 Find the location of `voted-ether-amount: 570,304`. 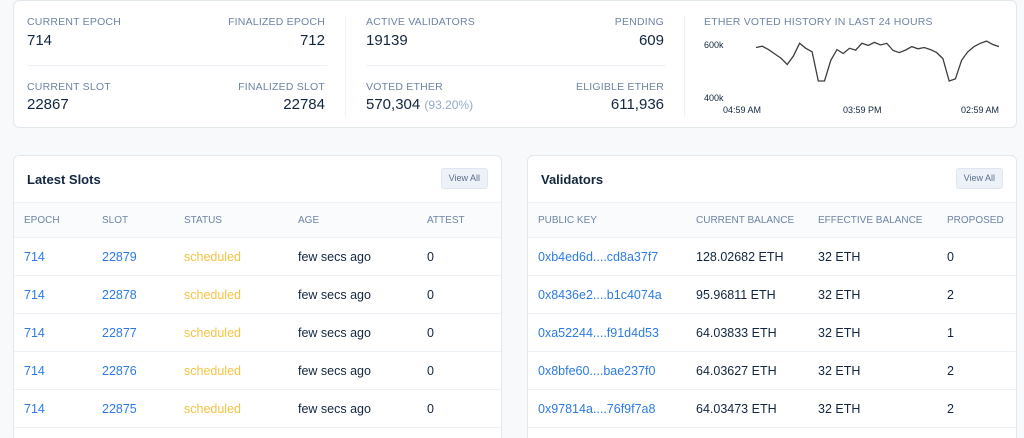

voted-ether-amount: 570,304 is located at coordinates (393, 104).